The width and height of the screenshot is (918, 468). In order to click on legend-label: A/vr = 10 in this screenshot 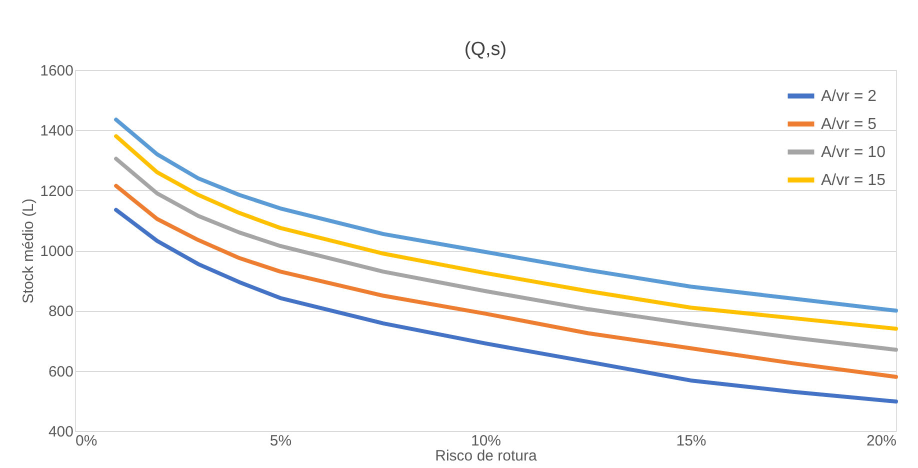, I will do `click(853, 152)`.